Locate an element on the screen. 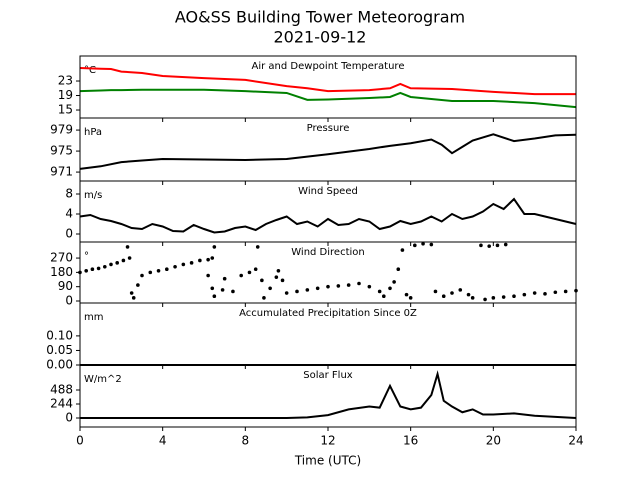 The height and width of the screenshot is (484, 640). y-tick-label: 0.05 is located at coordinates (59, 350).